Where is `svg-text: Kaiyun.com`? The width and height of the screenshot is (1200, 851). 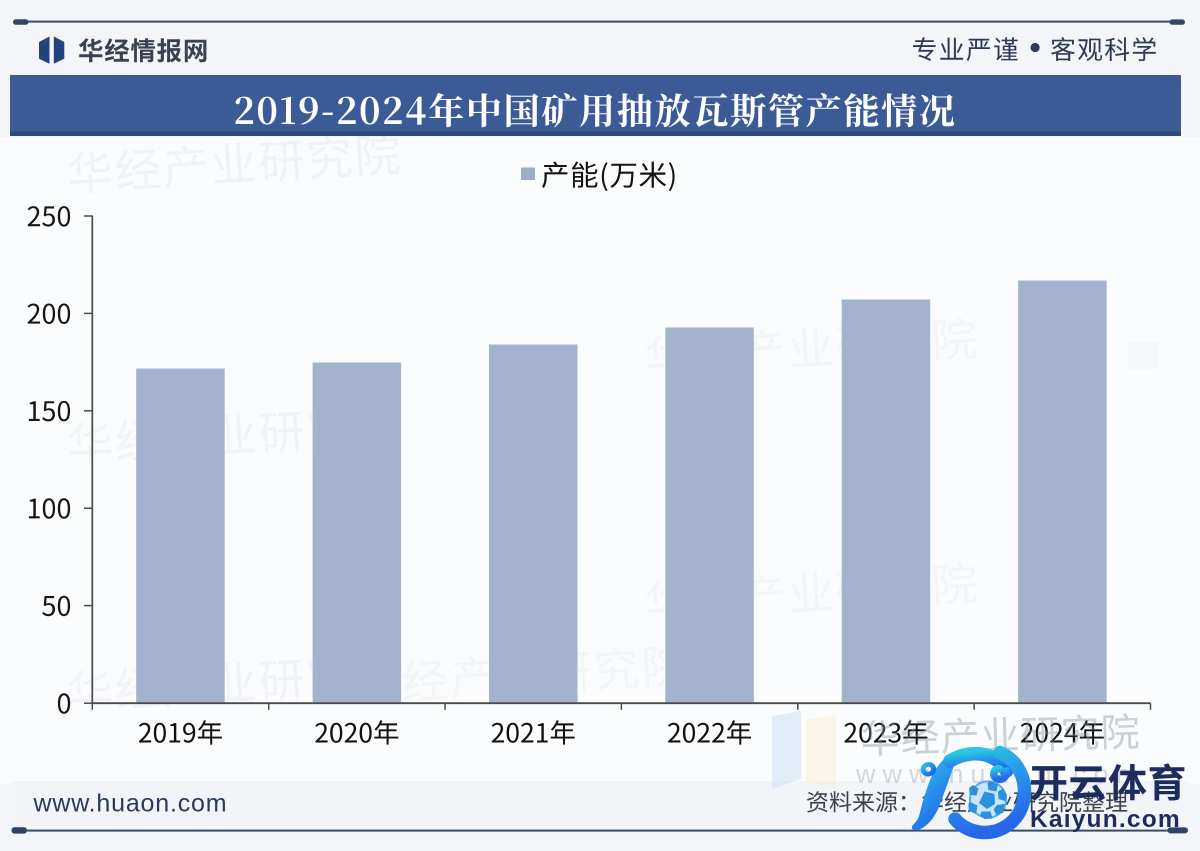
svg-text: Kaiyun.com is located at coordinates (1105, 819).